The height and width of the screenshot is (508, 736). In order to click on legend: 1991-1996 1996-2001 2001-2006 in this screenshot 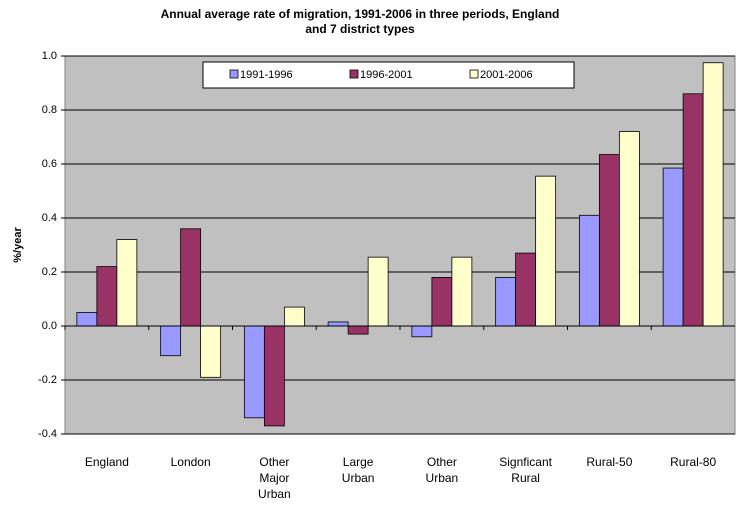, I will do `click(388, 75)`.